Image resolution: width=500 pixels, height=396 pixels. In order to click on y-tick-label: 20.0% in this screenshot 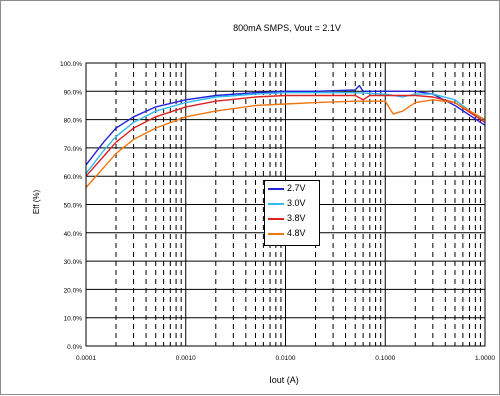, I will do `click(73, 290)`.